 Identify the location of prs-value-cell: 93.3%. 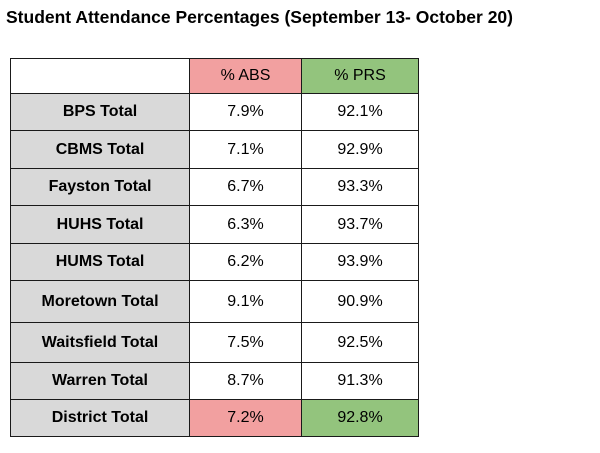
(360, 187).